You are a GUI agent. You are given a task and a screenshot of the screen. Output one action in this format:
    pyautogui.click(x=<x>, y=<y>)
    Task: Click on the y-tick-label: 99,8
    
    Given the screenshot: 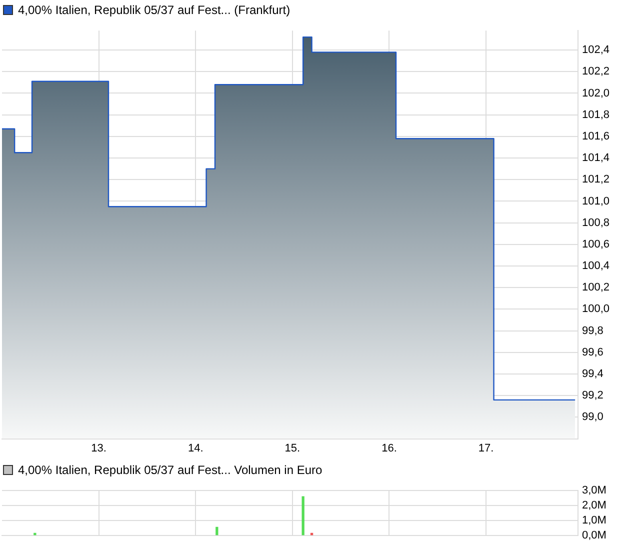 What is the action you would take?
    pyautogui.click(x=593, y=330)
    